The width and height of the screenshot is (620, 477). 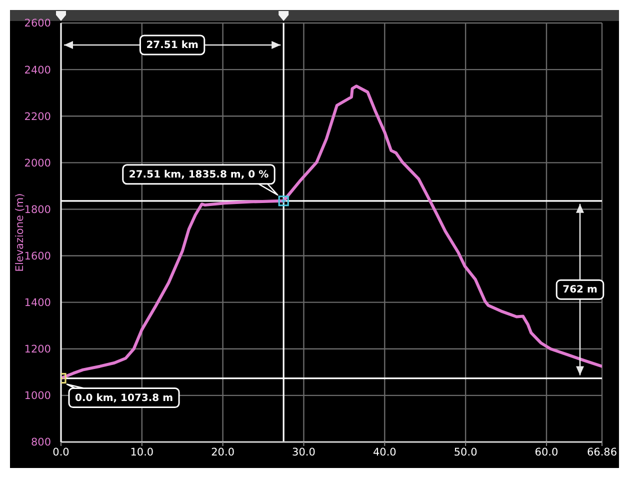 I want to click on y-tick-label: 1800, so click(x=37, y=210).